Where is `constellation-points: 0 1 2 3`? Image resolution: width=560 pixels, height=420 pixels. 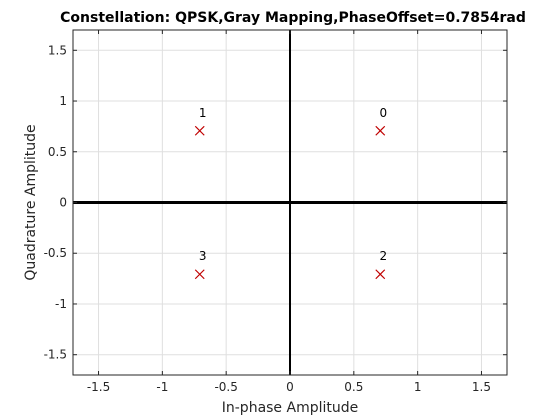 constellation-points: 0 1 2 3 is located at coordinates (290, 193).